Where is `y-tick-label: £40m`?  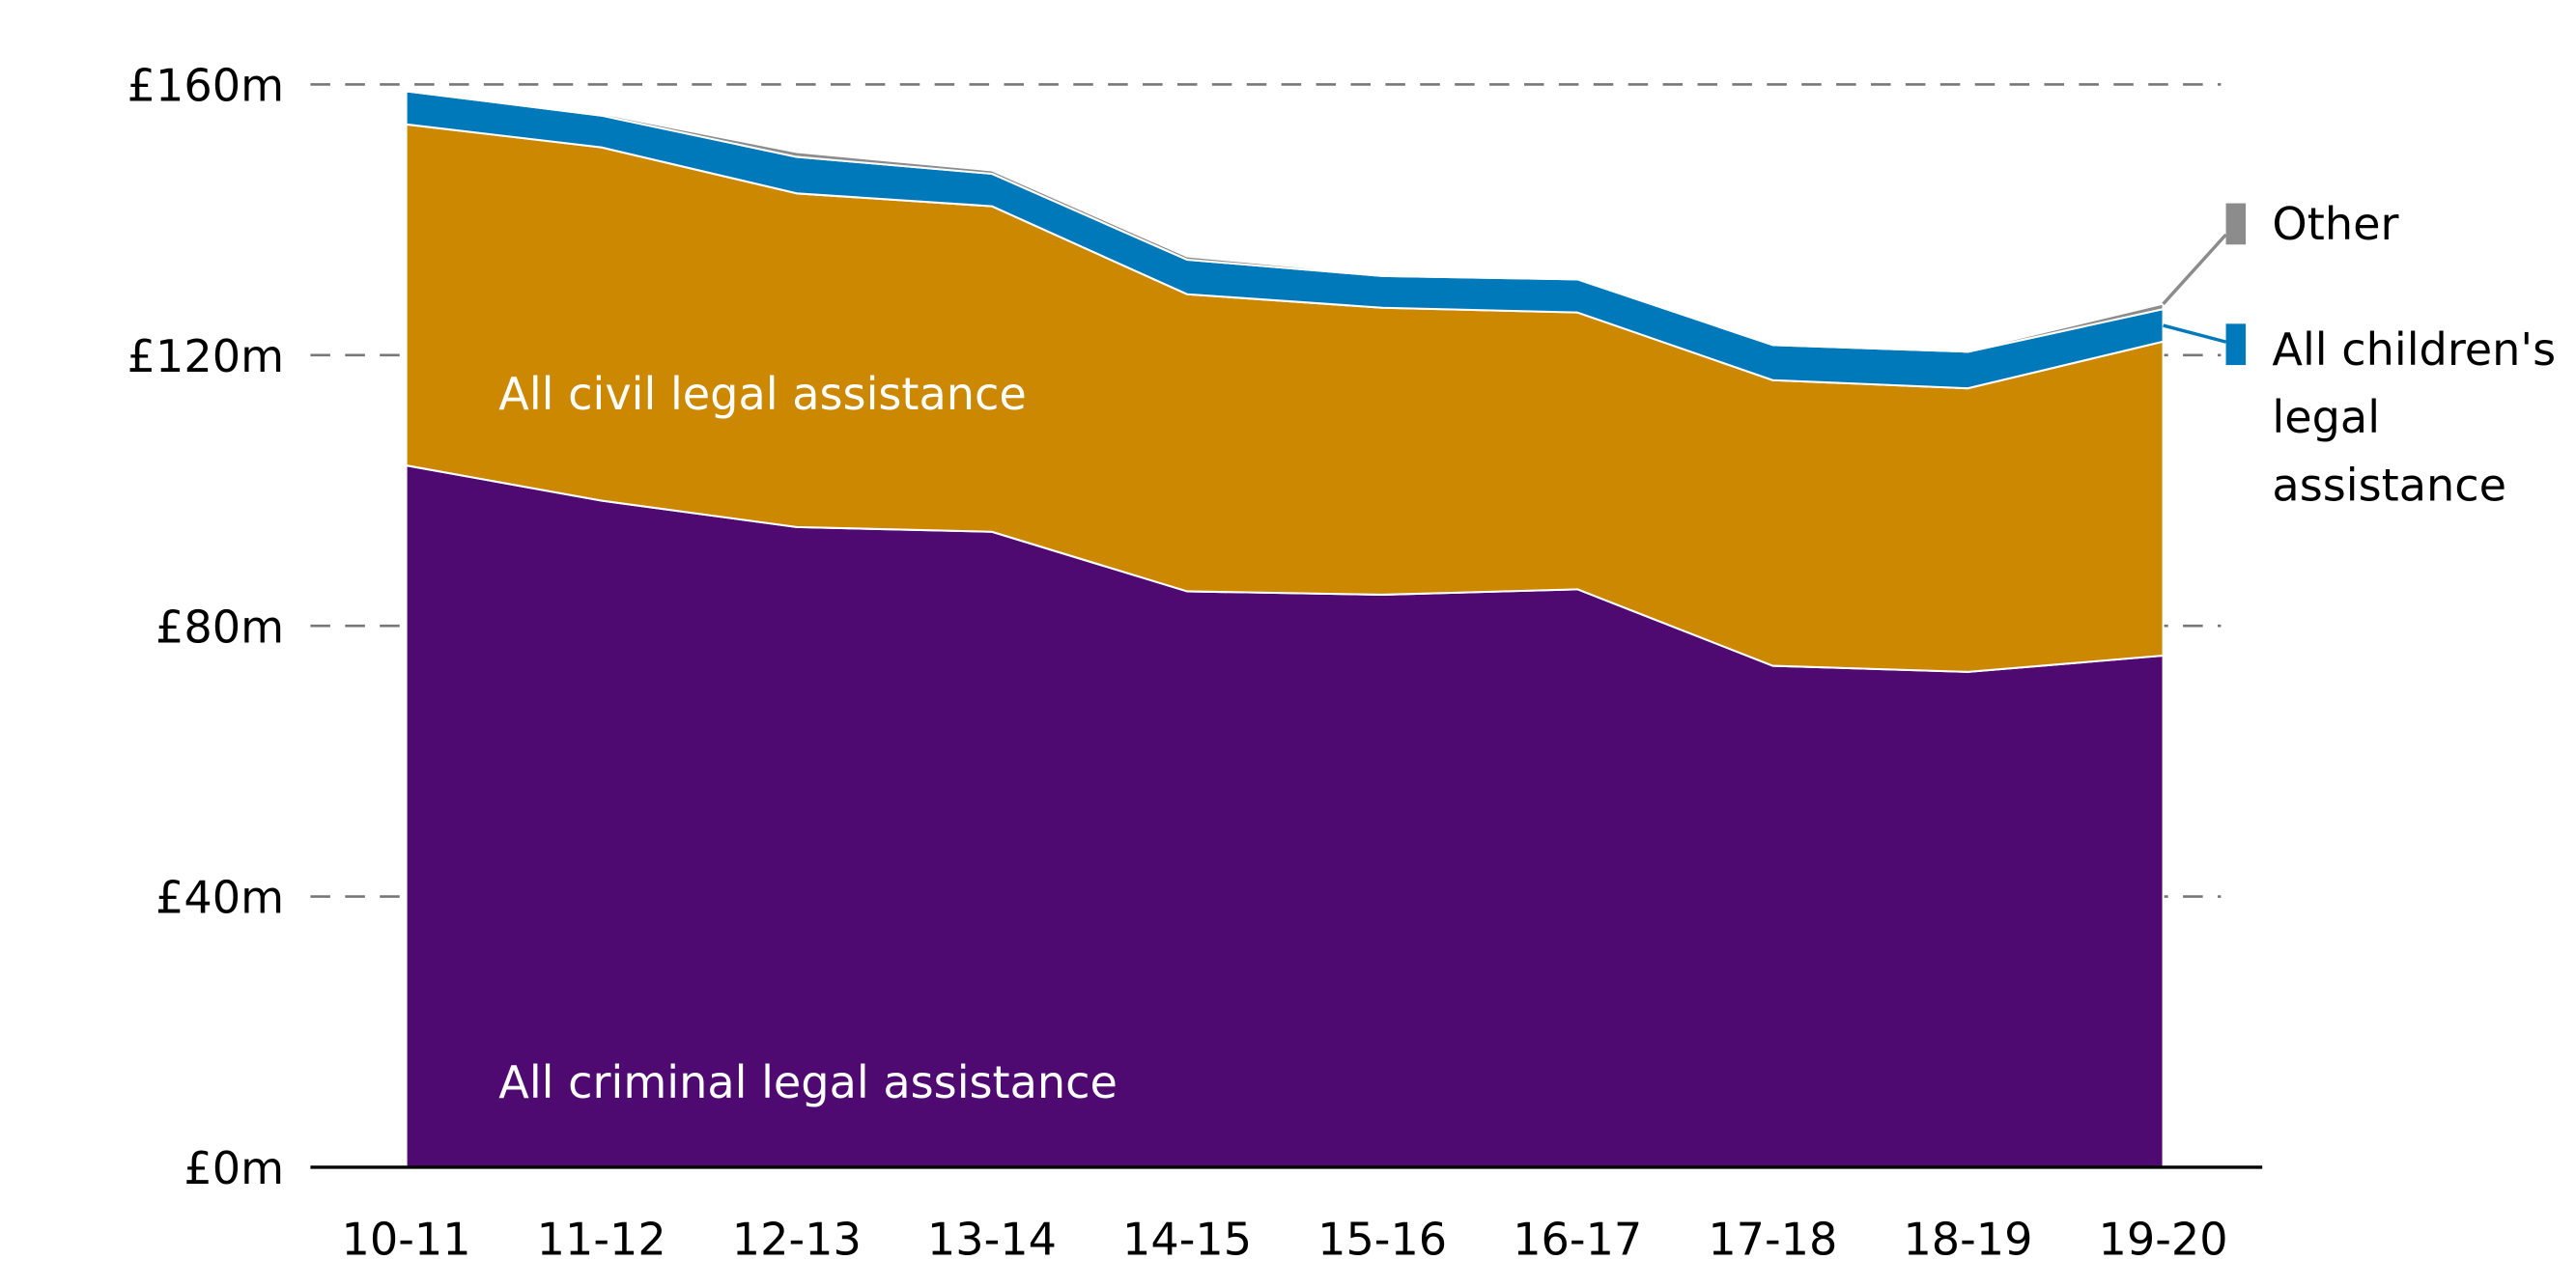 y-tick-label: £40m is located at coordinates (220, 898).